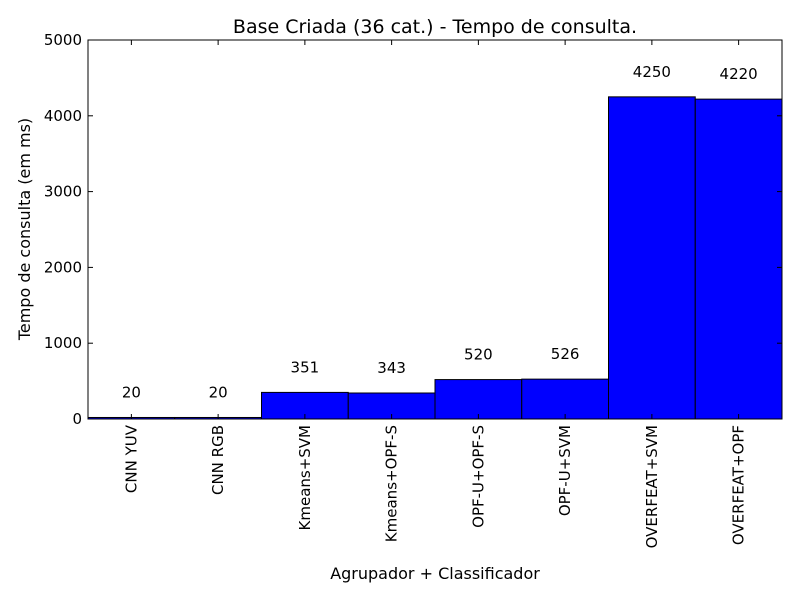  I want to click on data-label-1: 20, so click(218, 392).